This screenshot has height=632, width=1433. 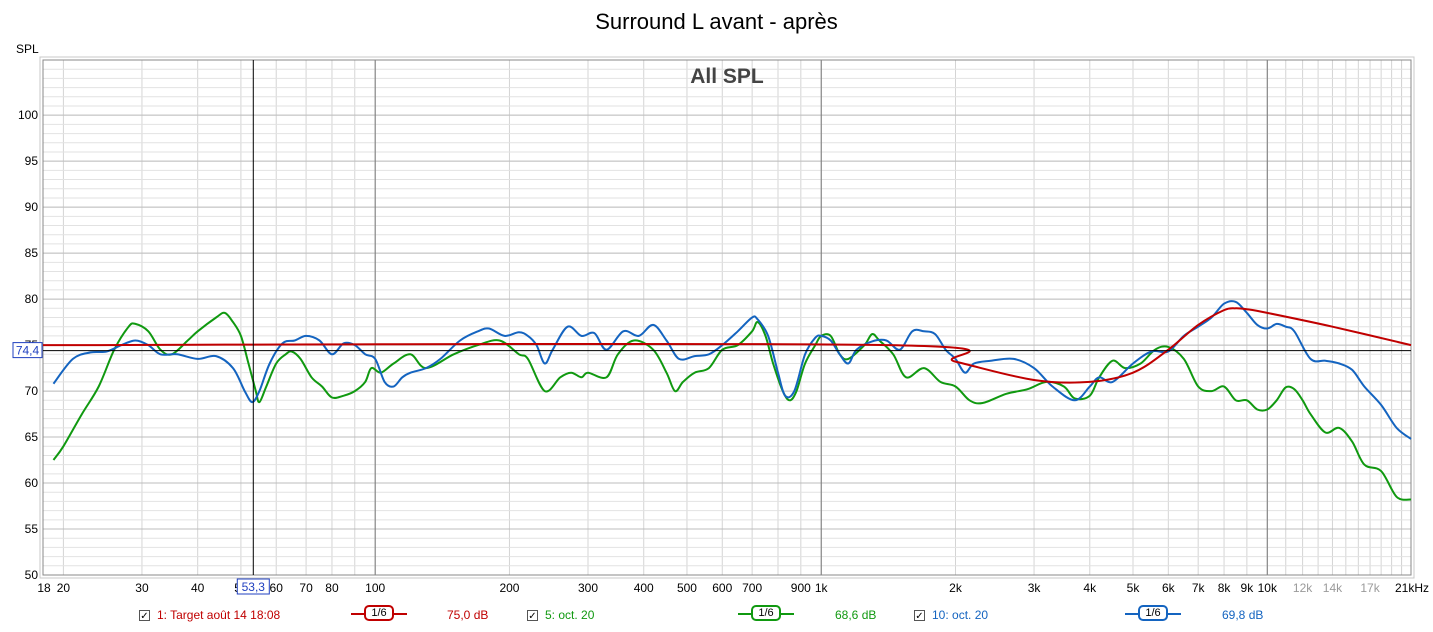 I want to click on y-tick-label: 60, so click(x=32, y=483).